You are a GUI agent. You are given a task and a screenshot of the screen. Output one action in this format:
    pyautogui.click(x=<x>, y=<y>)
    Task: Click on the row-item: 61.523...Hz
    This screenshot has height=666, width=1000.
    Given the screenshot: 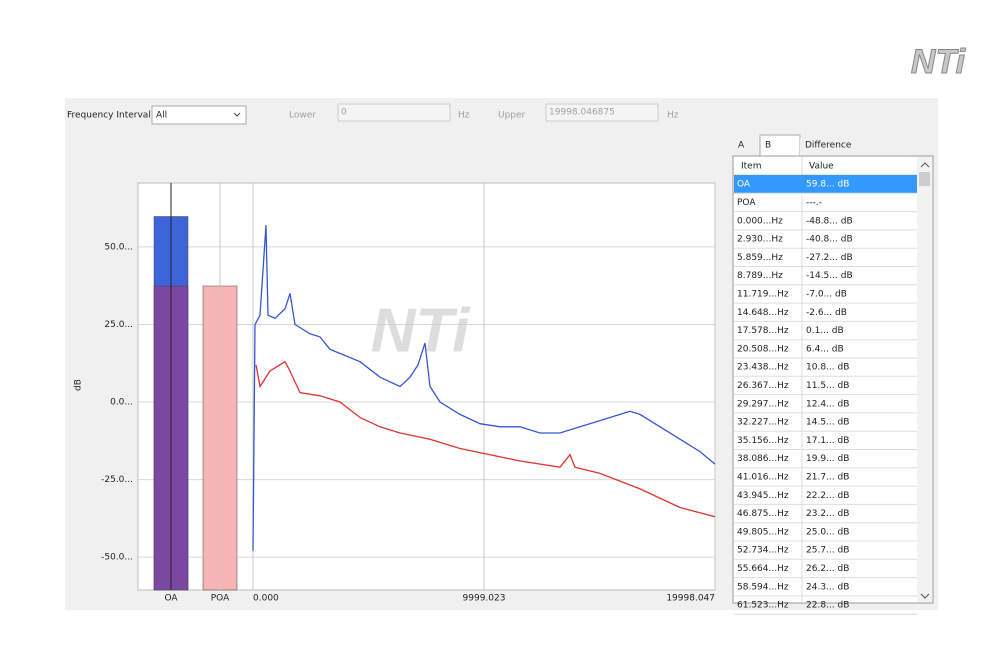 What is the action you would take?
    pyautogui.click(x=763, y=606)
    